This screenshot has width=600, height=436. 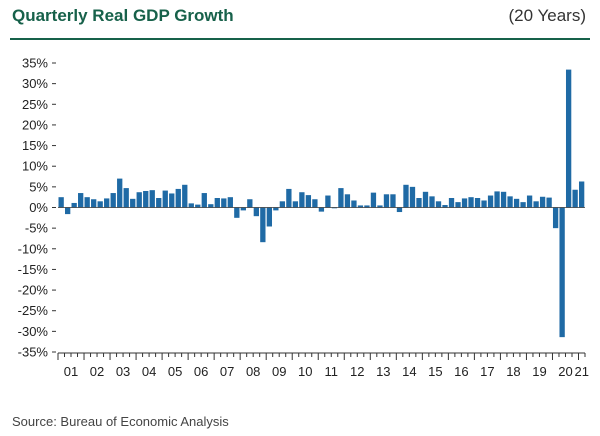 What do you see at coordinates (33, 269) in the screenshot?
I see `y-tick-label: -15%` at bounding box center [33, 269].